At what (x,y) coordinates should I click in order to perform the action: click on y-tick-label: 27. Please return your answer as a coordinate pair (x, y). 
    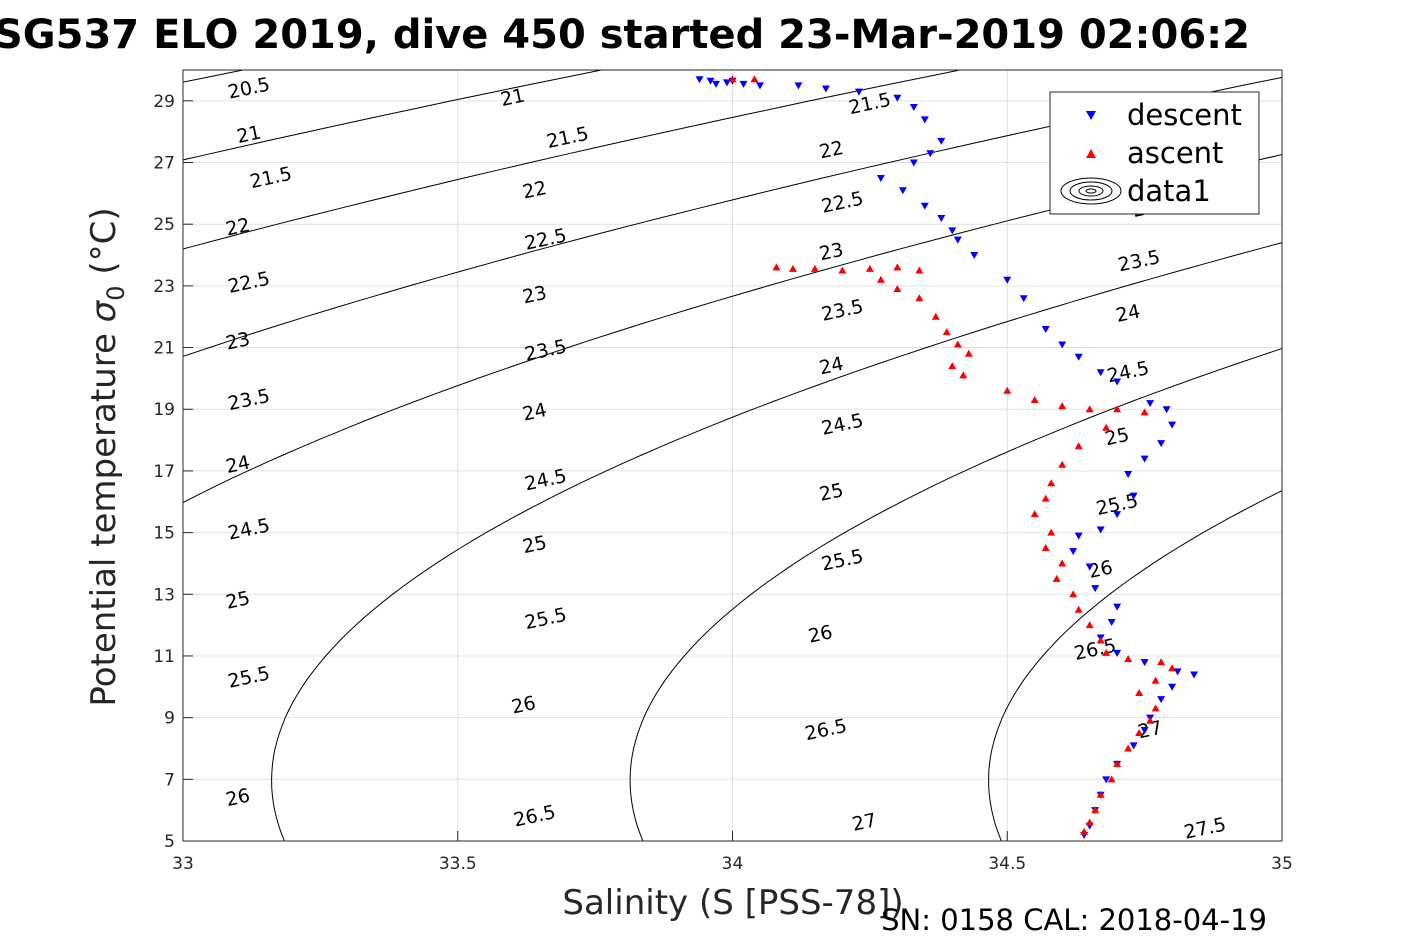
    Looking at the image, I should click on (164, 164).